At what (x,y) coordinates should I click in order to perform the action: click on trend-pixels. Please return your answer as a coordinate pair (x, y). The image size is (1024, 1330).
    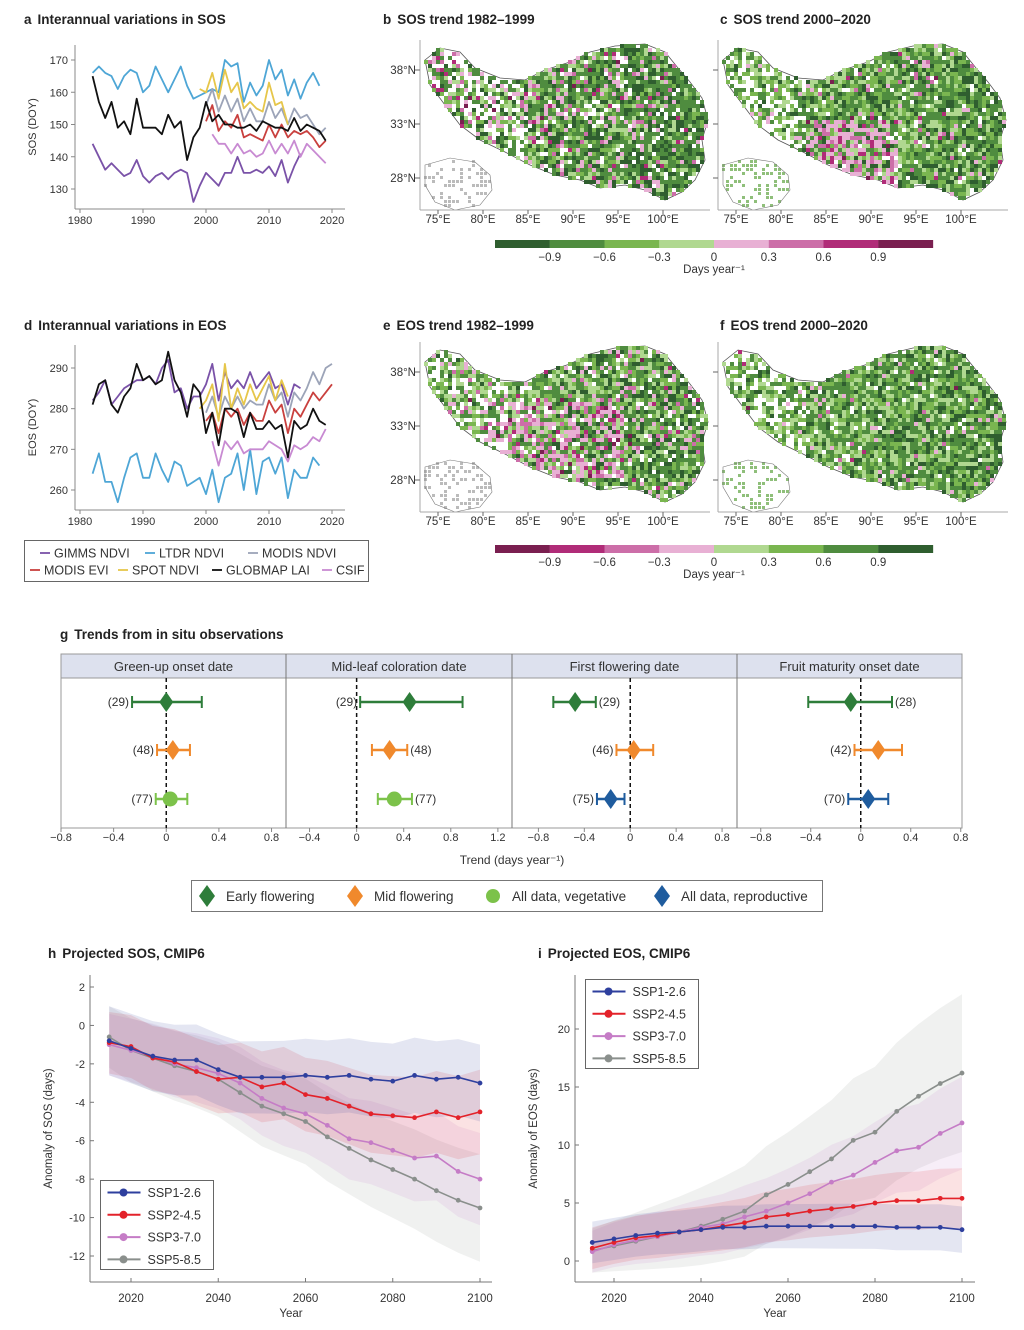
    Looking at the image, I should click on (566, 427).